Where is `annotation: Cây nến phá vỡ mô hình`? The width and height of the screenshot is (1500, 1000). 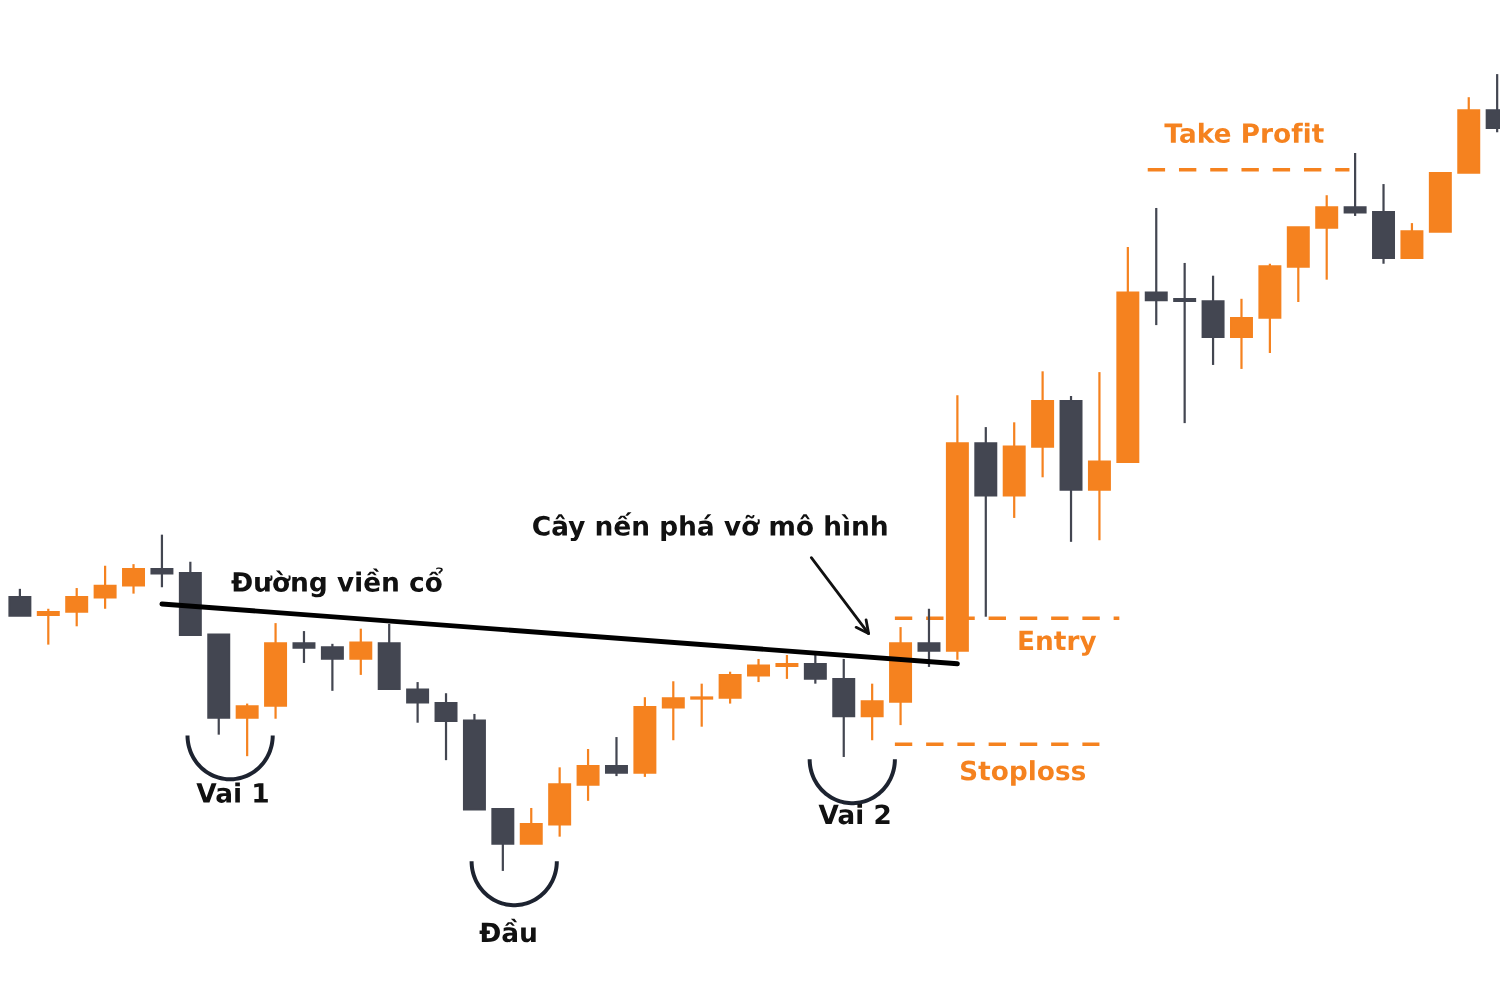
annotation: Cây nến phá vỡ mô hình is located at coordinates (710, 527).